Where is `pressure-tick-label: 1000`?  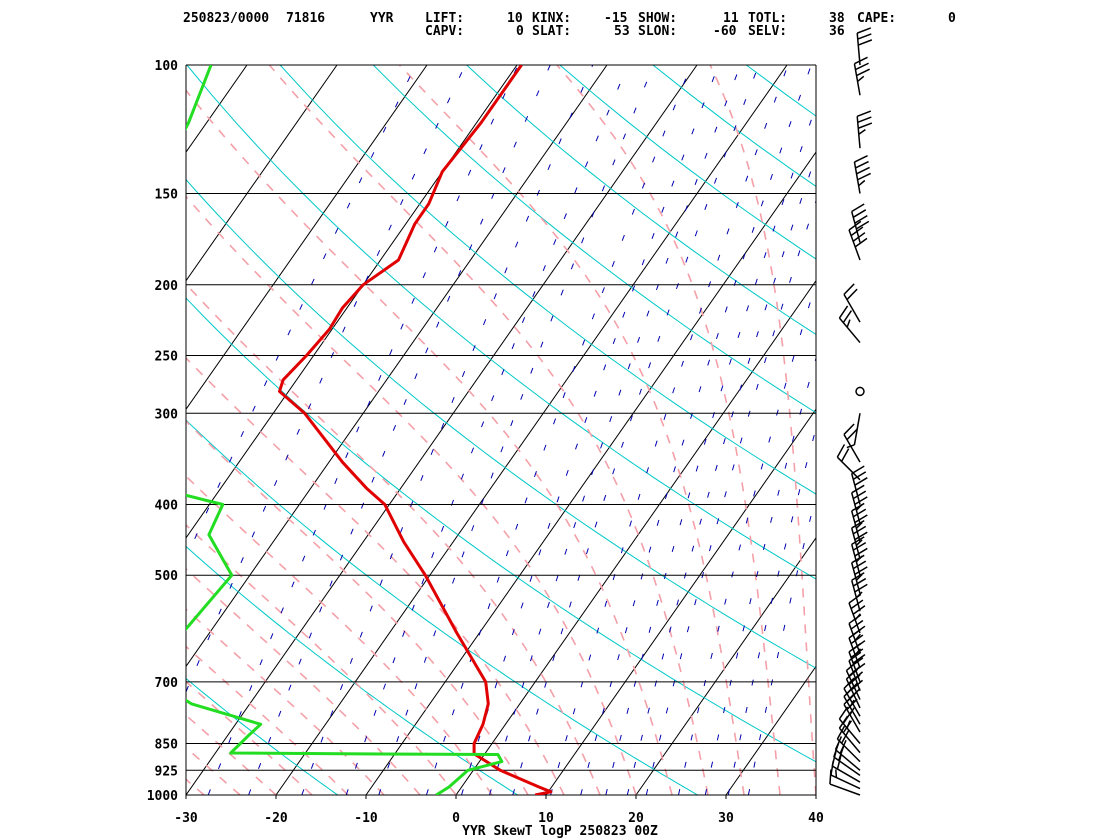
pressure-tick-label: 1000 is located at coordinates (162, 796).